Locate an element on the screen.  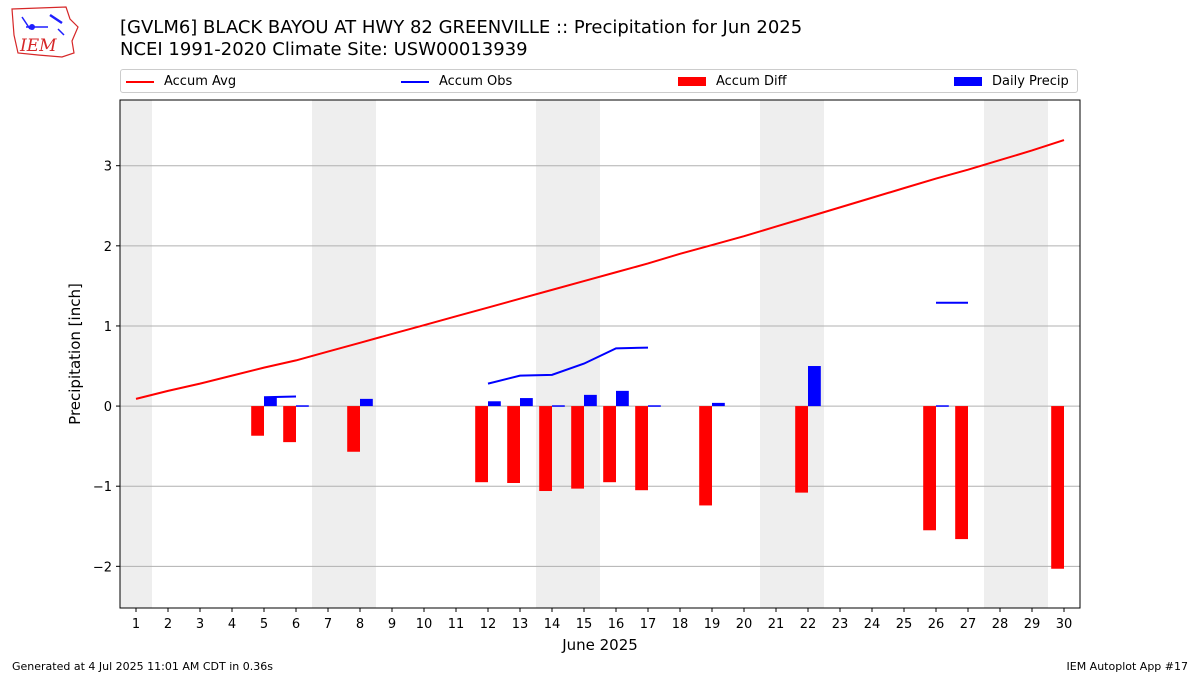
iem-logo: IEM is located at coordinates (45, 32).